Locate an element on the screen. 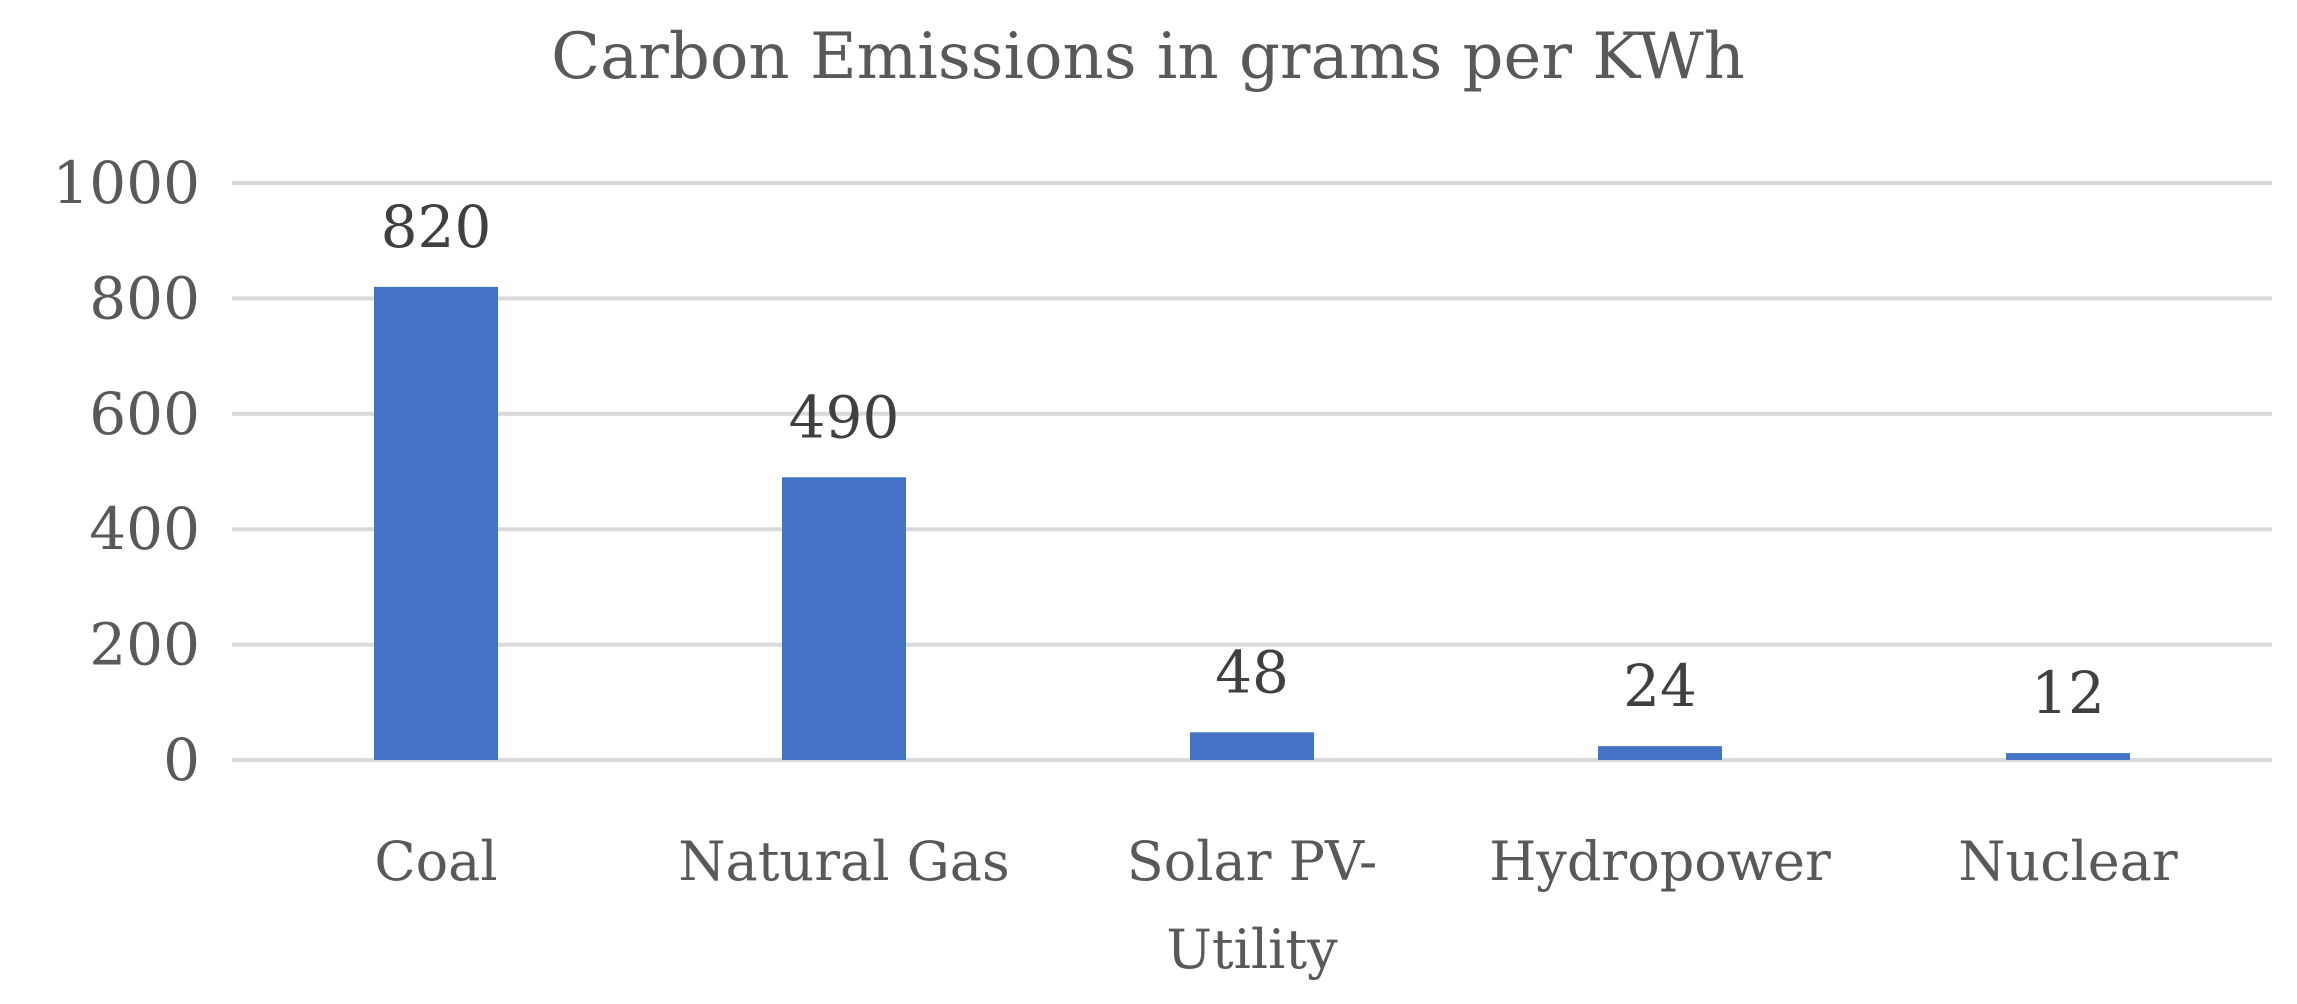 The height and width of the screenshot is (1004, 2297). y-tick-label: 800 is located at coordinates (144, 298).